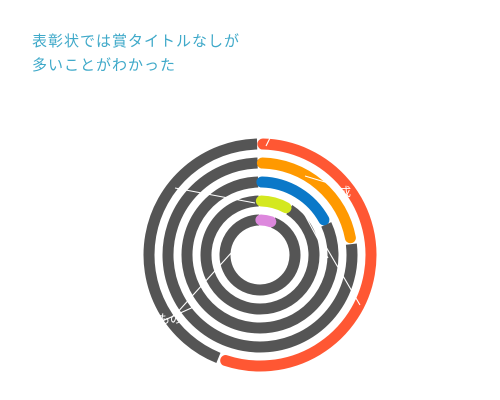 This screenshot has height=400, width=500. What do you see at coordinates (104, 65) in the screenshot?
I see `chart-title-line-2: 多いことがわかった` at bounding box center [104, 65].